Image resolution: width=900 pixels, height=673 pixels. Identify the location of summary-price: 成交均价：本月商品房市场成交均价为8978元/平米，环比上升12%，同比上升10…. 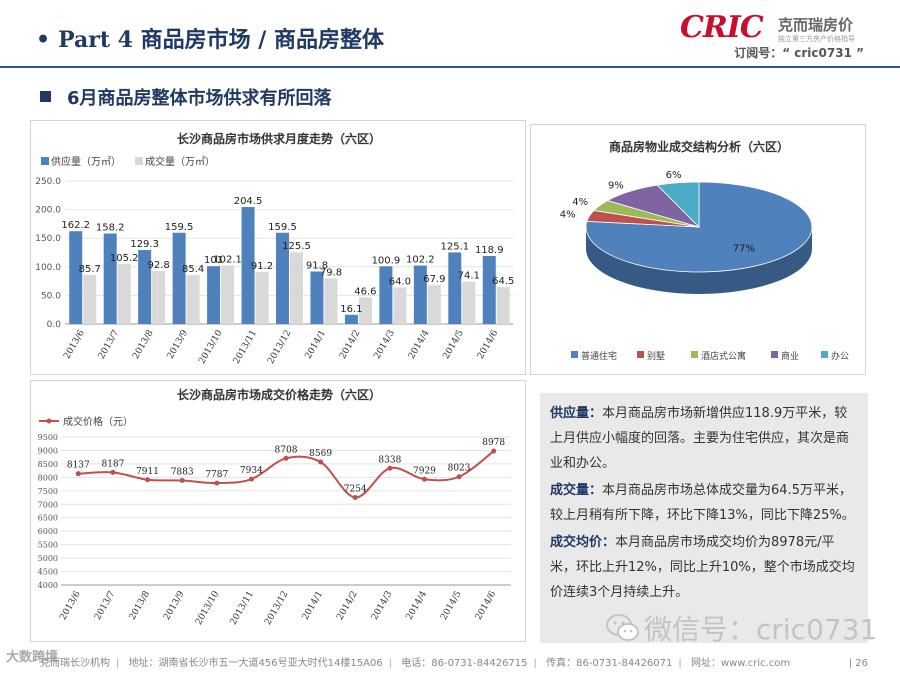
(704, 567).